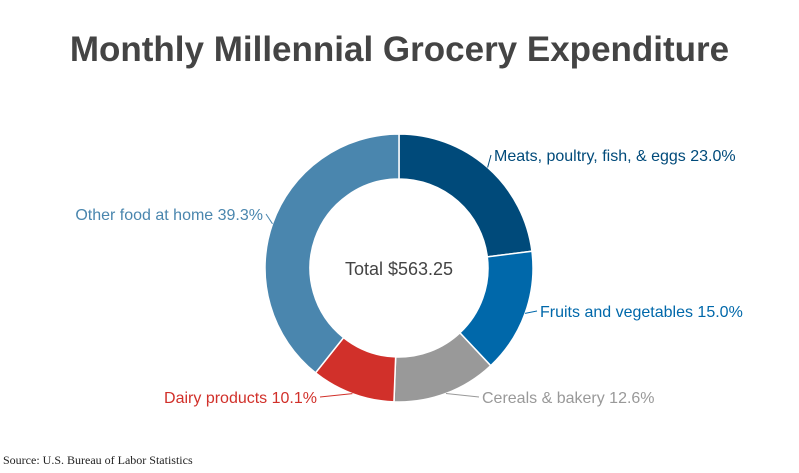  Describe the element at coordinates (615, 156) in the screenshot. I see `slice-label: Meats, poultry, fish, & eggs 23.0%` at that location.